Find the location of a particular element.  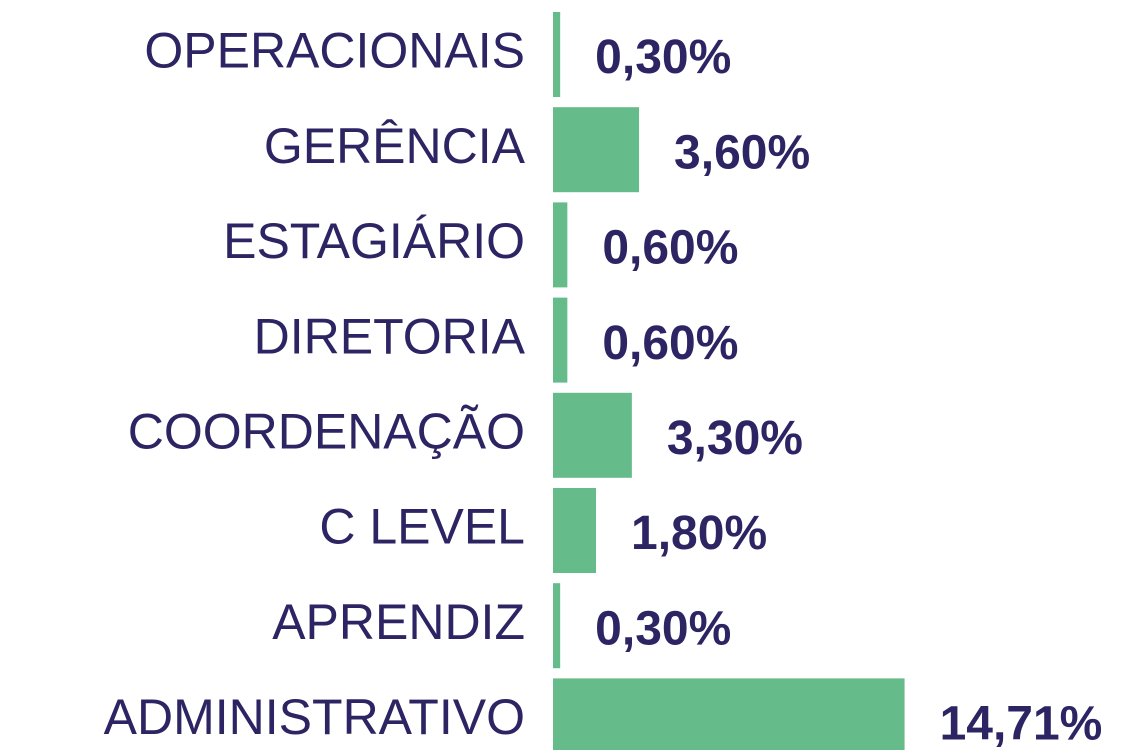

value-label: 1,80% is located at coordinates (699, 533).